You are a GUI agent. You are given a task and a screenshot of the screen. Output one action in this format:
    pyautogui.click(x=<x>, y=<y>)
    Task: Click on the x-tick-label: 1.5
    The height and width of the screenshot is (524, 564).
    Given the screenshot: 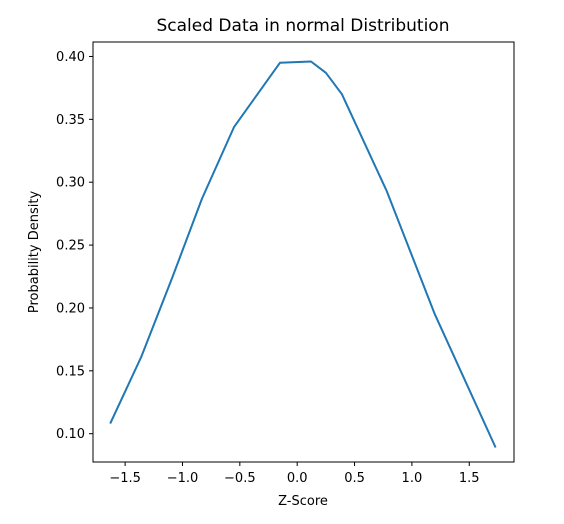 What is the action you would take?
    pyautogui.click(x=469, y=478)
    